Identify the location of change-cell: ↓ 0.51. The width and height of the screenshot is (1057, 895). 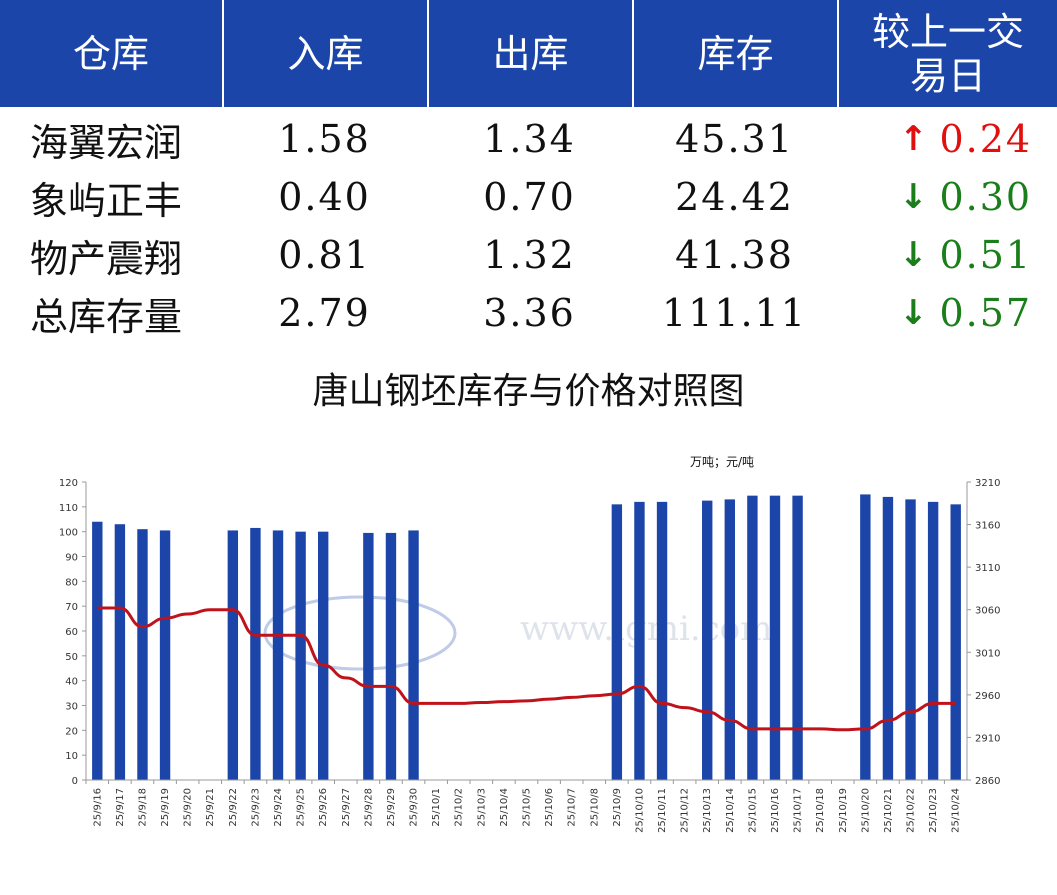
(947, 255).